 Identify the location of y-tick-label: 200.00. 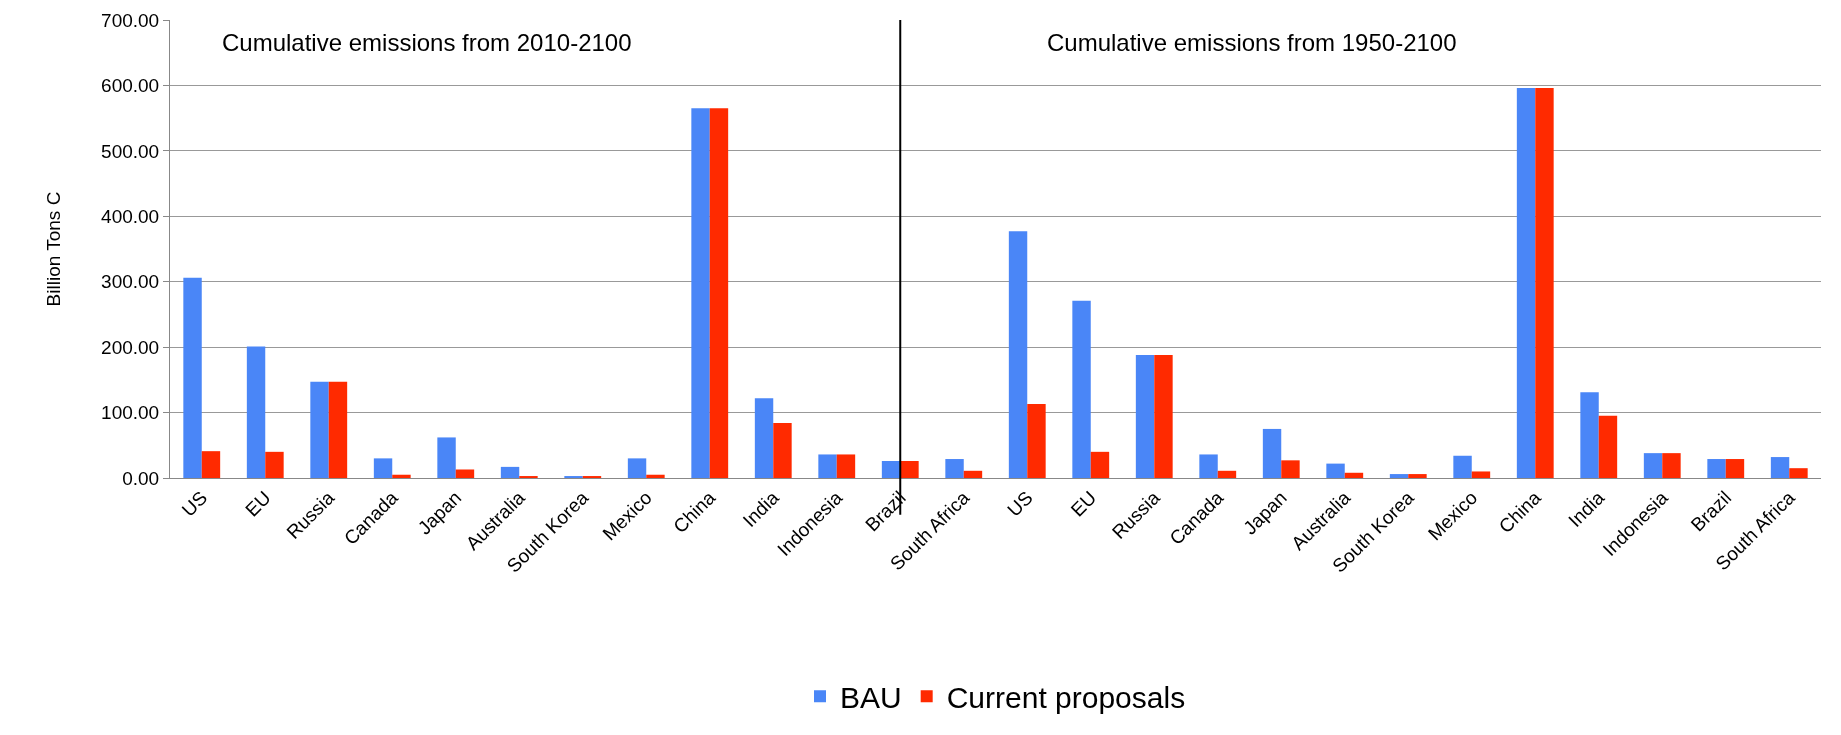
(130, 347).